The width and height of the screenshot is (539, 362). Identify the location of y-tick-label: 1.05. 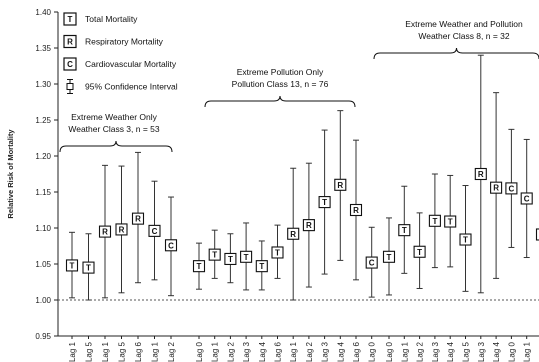
(43, 264).